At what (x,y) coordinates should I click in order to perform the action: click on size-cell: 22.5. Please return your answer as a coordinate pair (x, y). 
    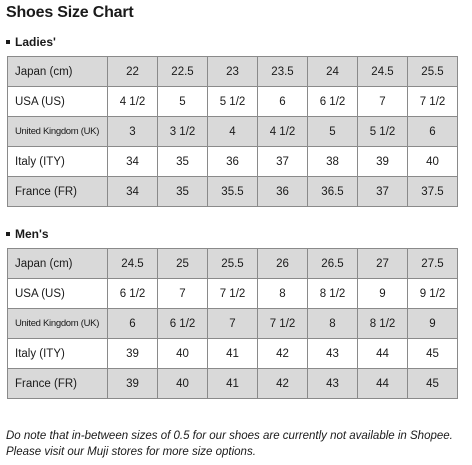
    Looking at the image, I should click on (182, 71).